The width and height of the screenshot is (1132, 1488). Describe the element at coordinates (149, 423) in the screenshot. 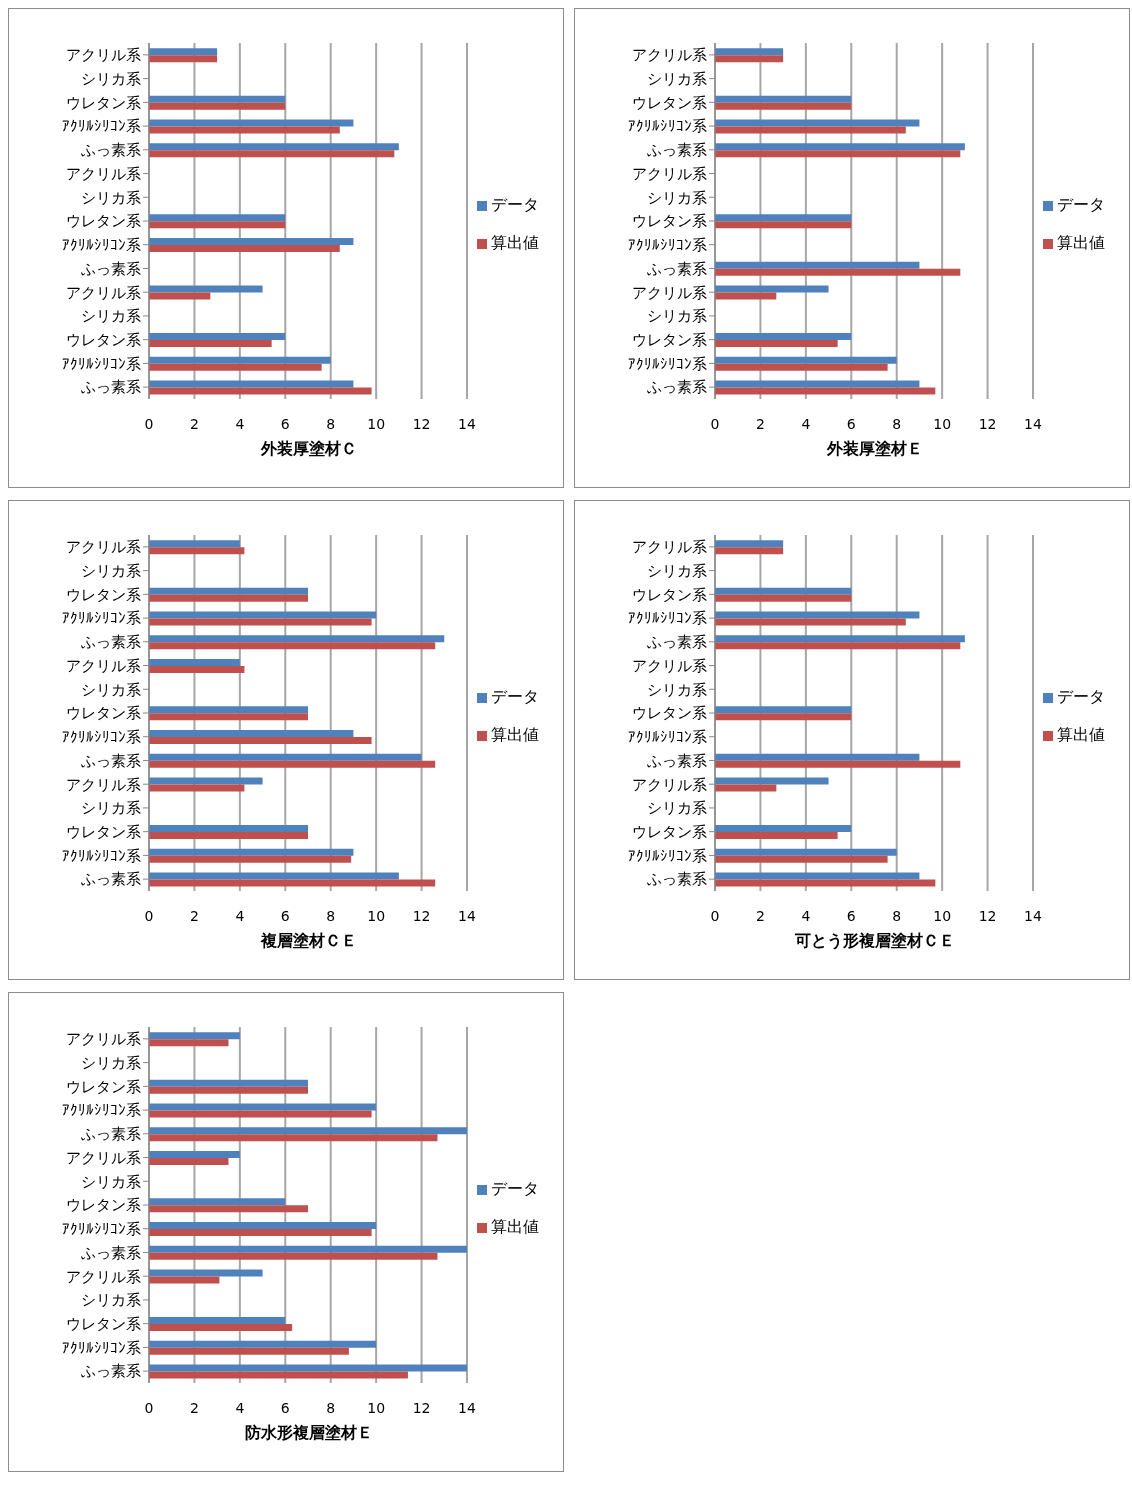

I see `x-tick-label: 0` at that location.